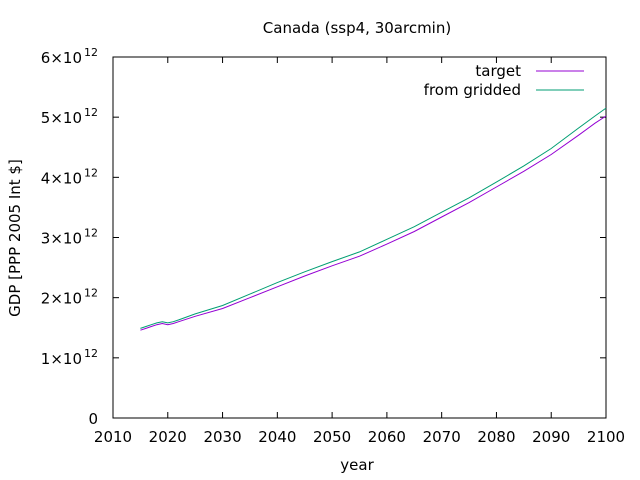 The image size is (640, 480). What do you see at coordinates (357, 28) in the screenshot?
I see `chart-title: Canada (ssp4, 30arcmin)` at bounding box center [357, 28].